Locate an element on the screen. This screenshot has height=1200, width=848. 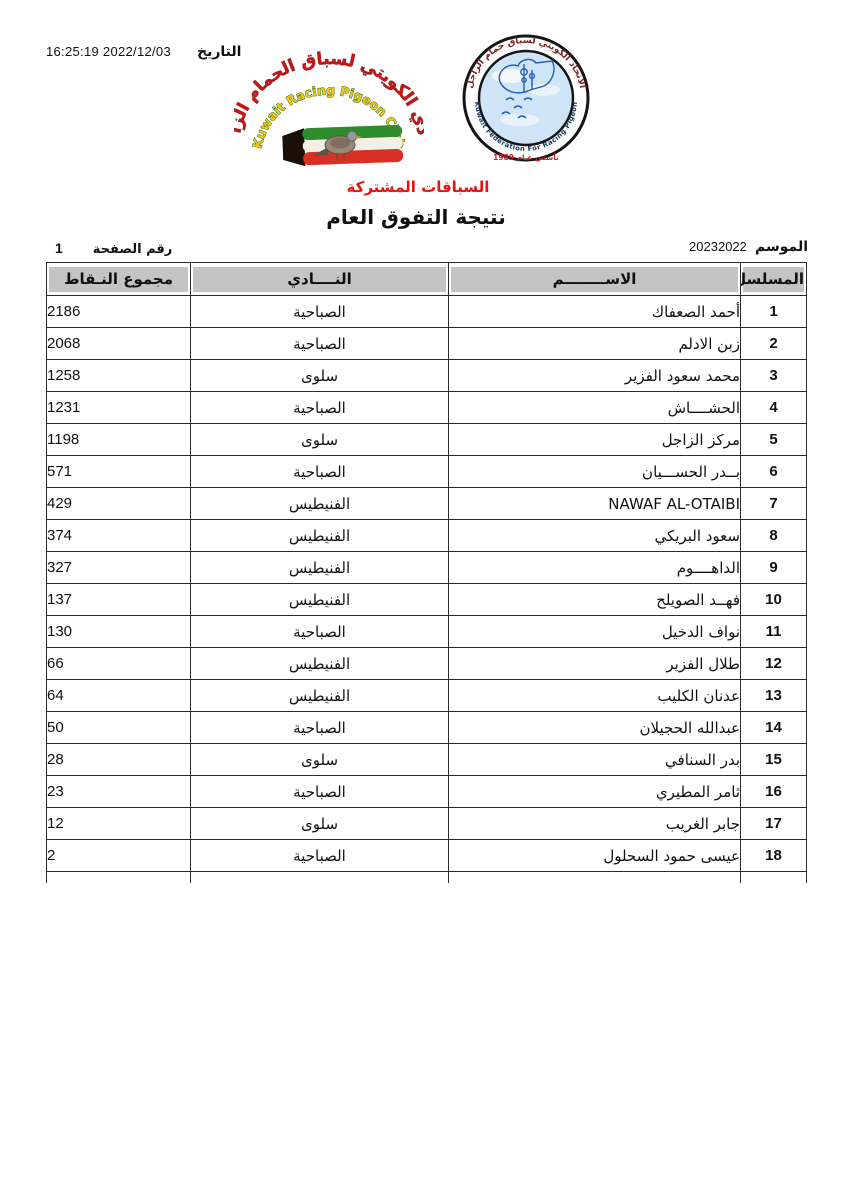
season-value: 20232022 is located at coordinates (718, 246).